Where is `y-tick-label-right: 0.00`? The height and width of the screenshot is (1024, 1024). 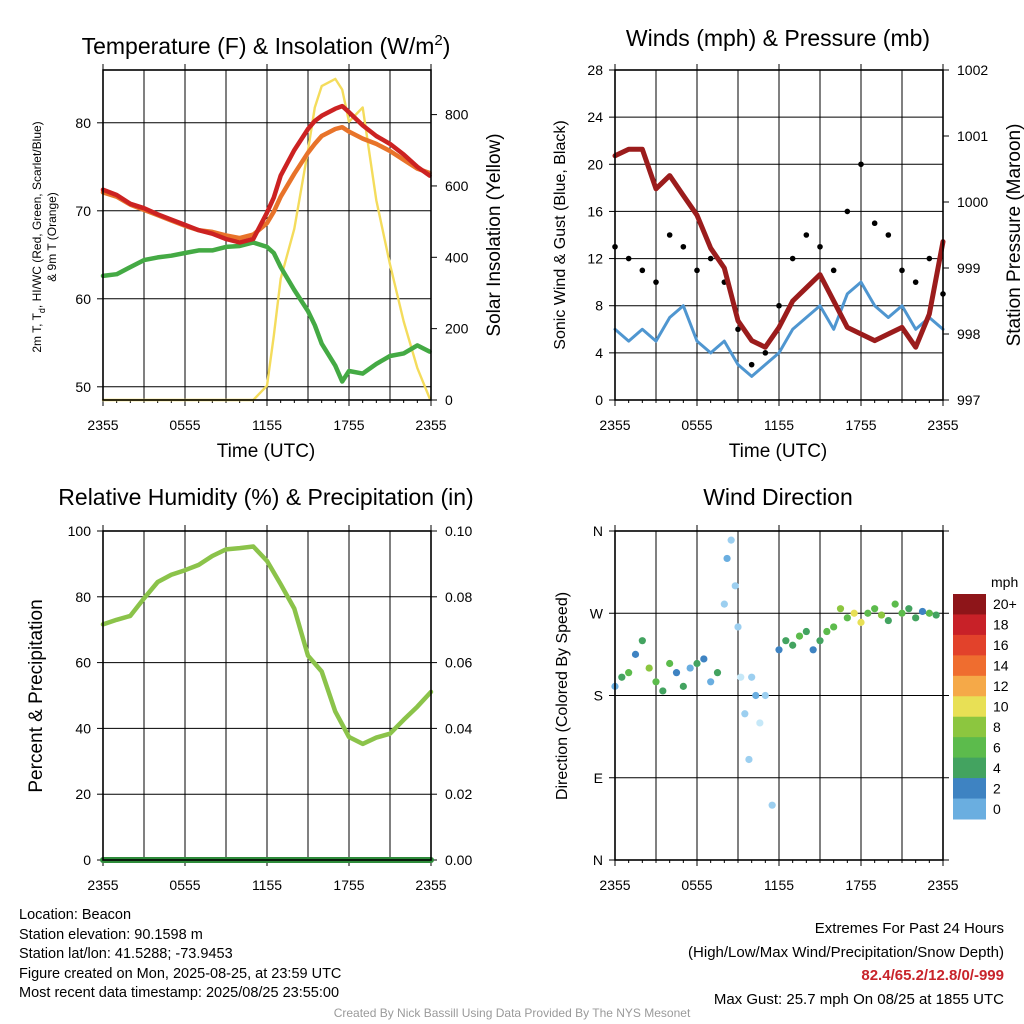
y-tick-label-right: 0.00 is located at coordinates (458, 860).